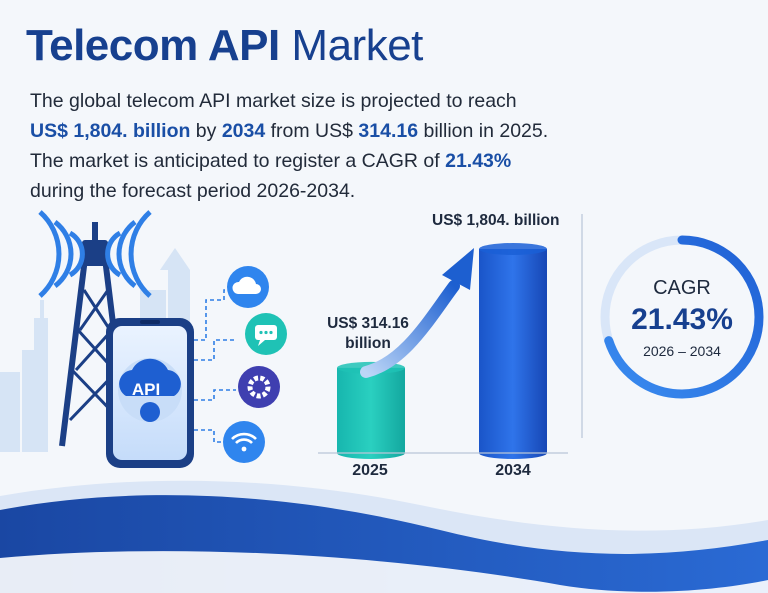 This screenshot has height=593, width=768. What do you see at coordinates (153, 45) in the screenshot?
I see `title-bold: Telecom API` at bounding box center [153, 45].